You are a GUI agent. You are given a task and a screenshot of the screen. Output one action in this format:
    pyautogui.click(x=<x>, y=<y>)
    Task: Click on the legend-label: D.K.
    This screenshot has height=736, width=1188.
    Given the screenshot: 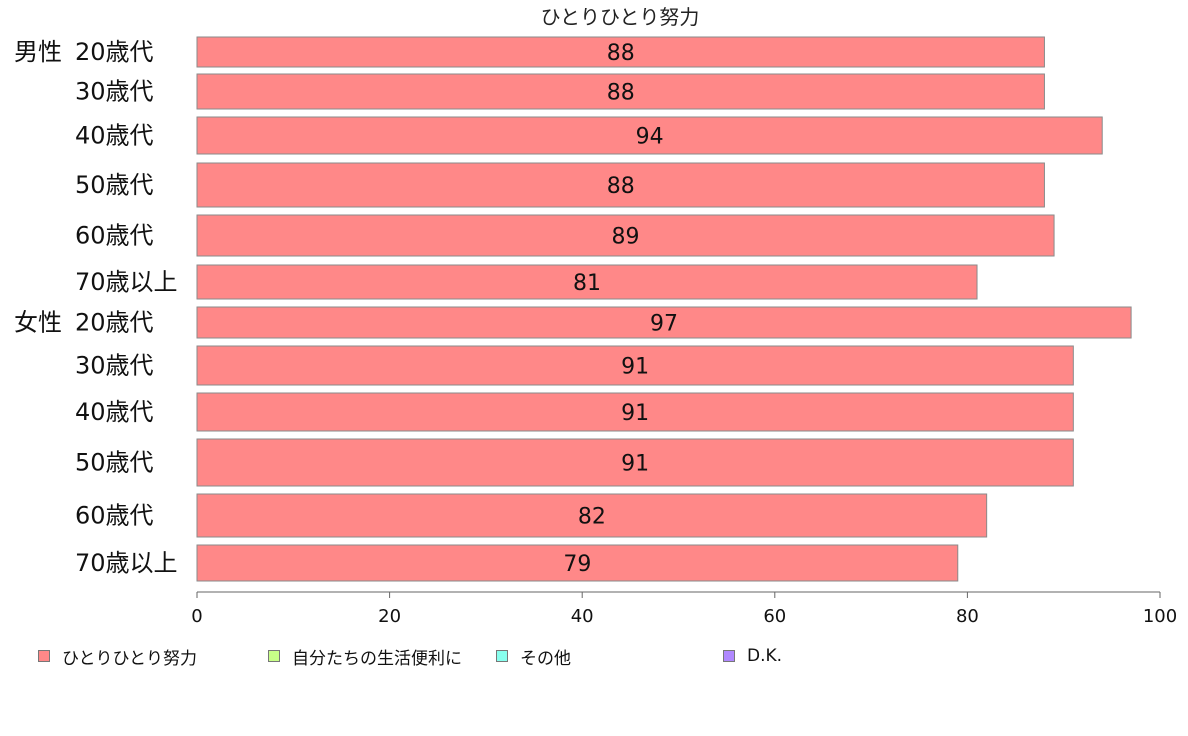 What is the action you would take?
    pyautogui.click(x=765, y=656)
    